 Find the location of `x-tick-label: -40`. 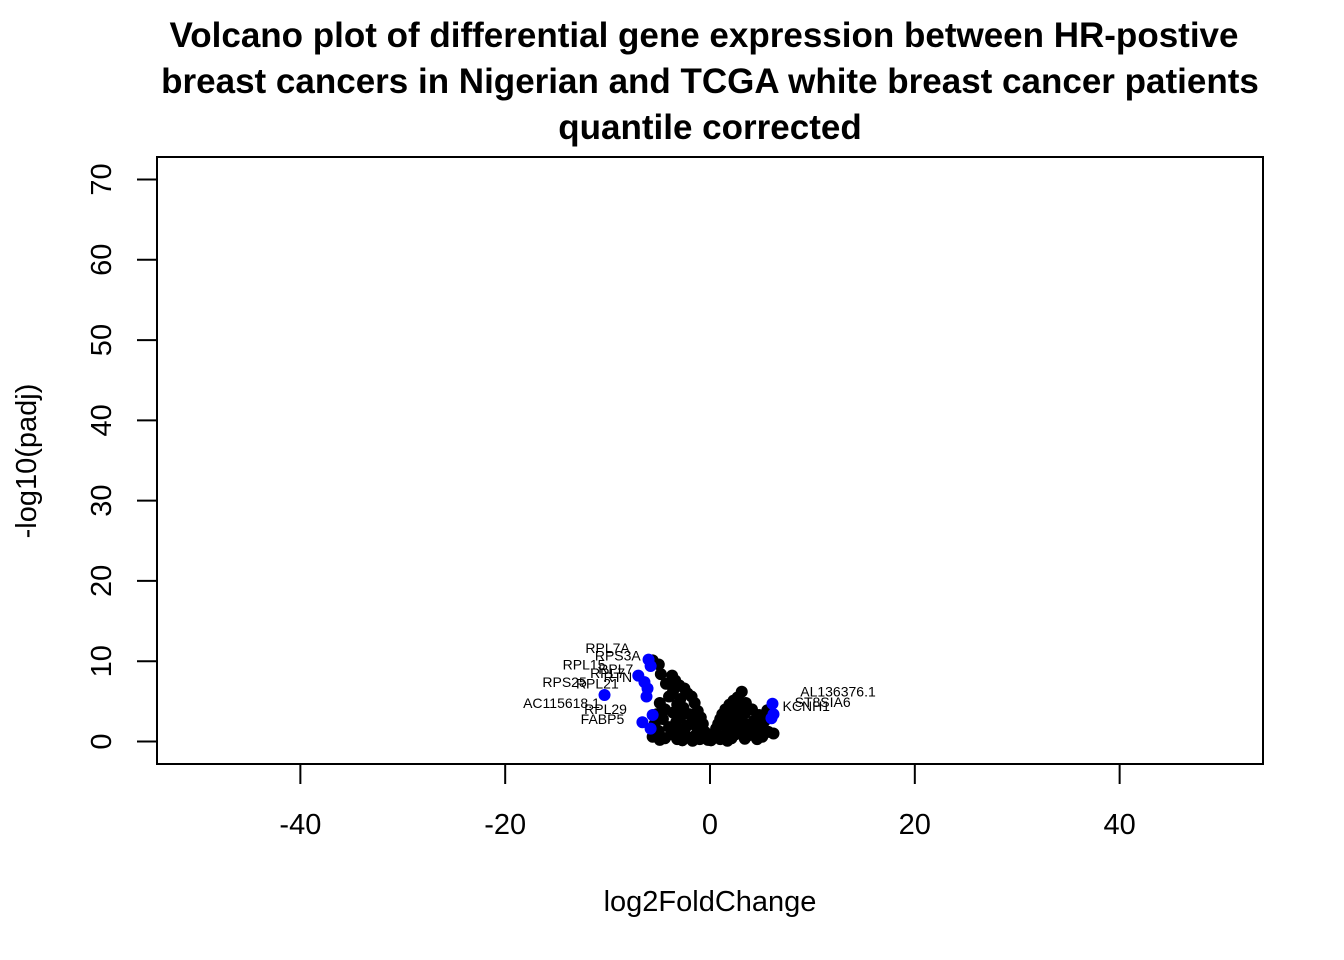

x-tick-label: -40 is located at coordinates (300, 825).